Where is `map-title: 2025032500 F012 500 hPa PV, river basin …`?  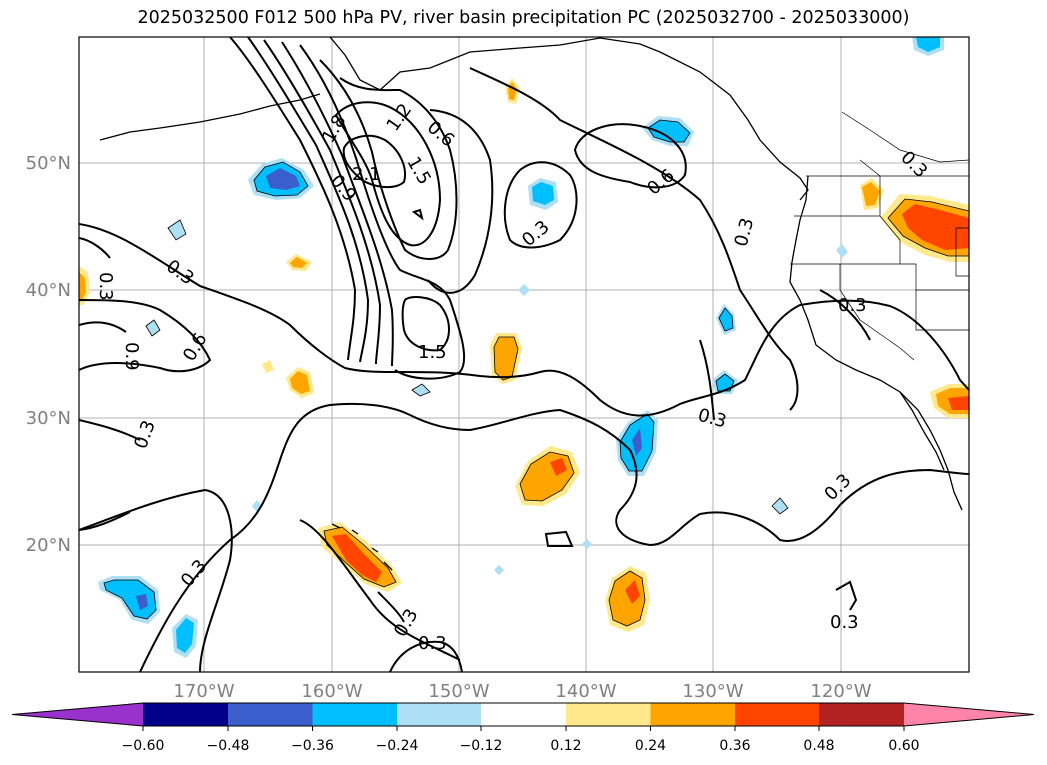
map-title: 2025032500 F012 500 hPa PV, river basin … is located at coordinates (523, 18).